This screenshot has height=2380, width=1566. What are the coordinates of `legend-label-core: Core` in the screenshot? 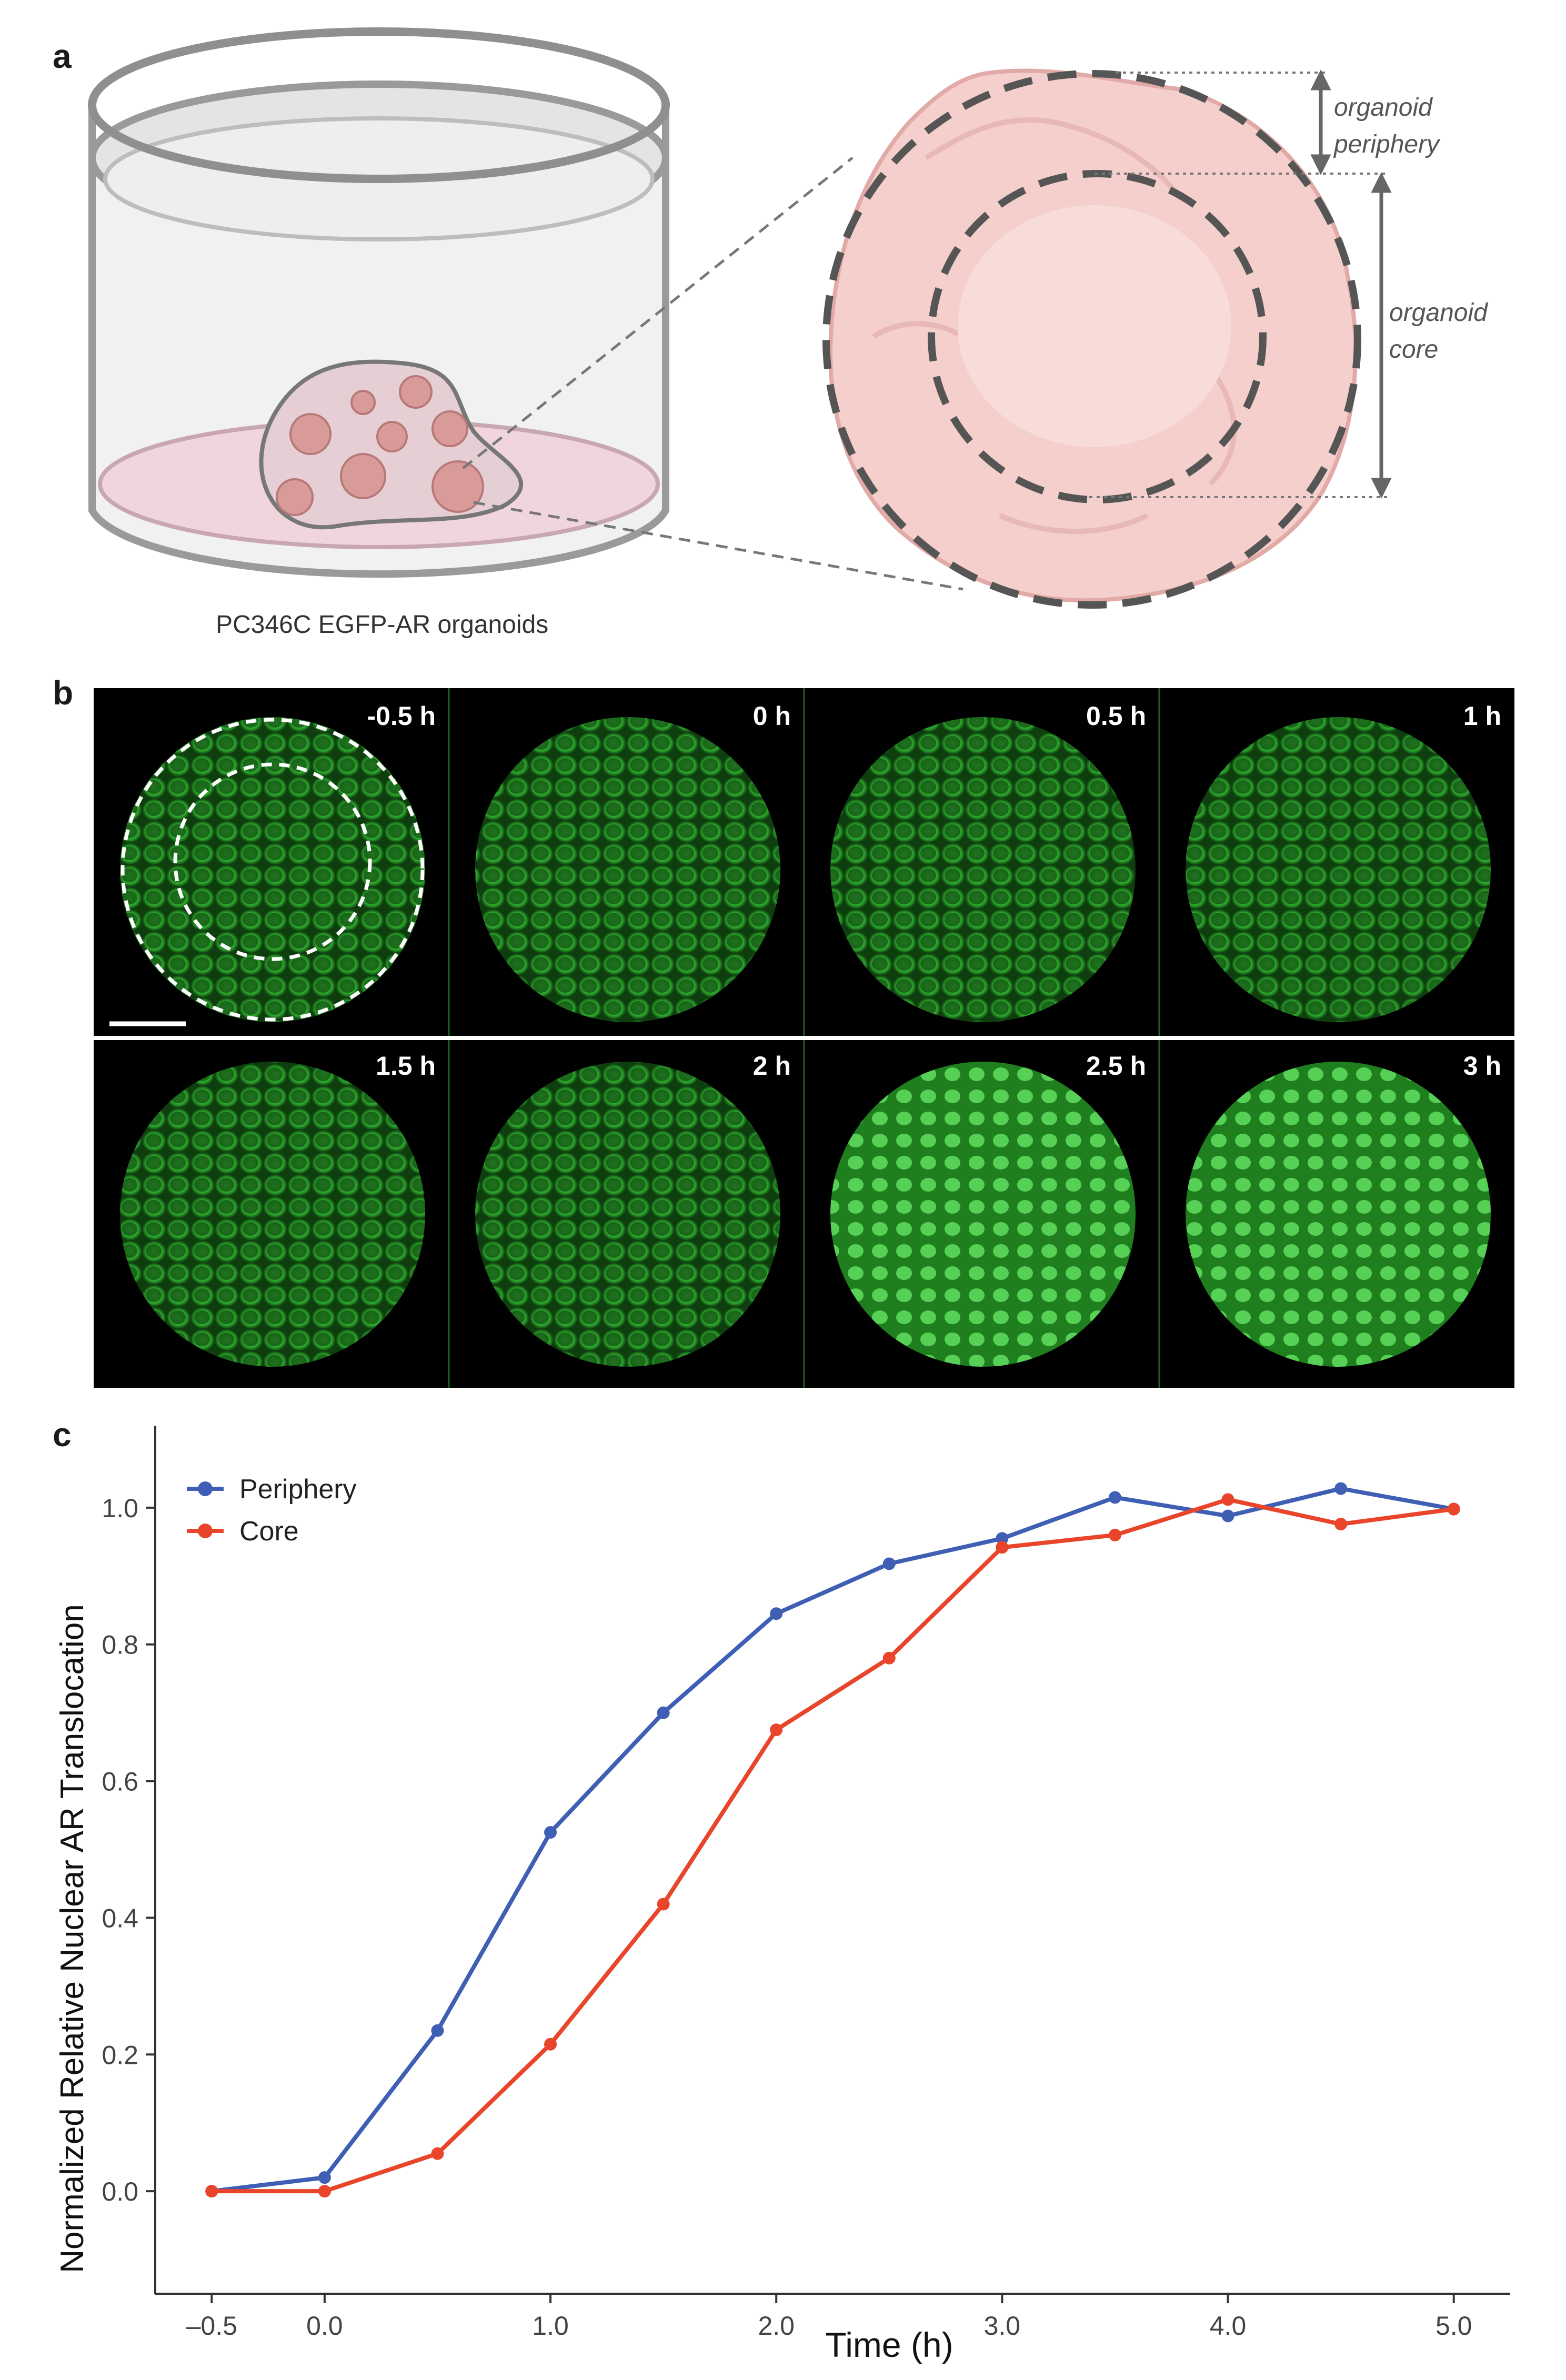 It's located at (269, 1531).